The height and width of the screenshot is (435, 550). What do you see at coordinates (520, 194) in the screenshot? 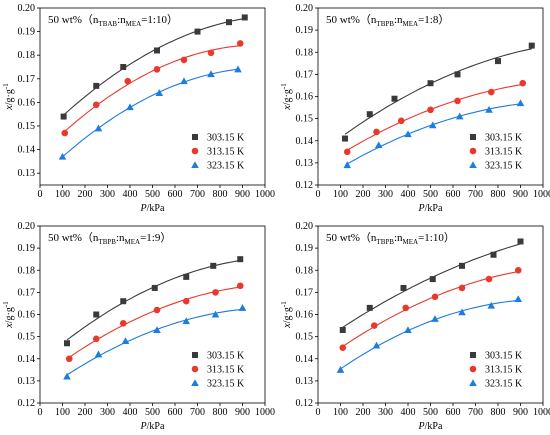
I see `x-tick-label: 900` at bounding box center [520, 194].